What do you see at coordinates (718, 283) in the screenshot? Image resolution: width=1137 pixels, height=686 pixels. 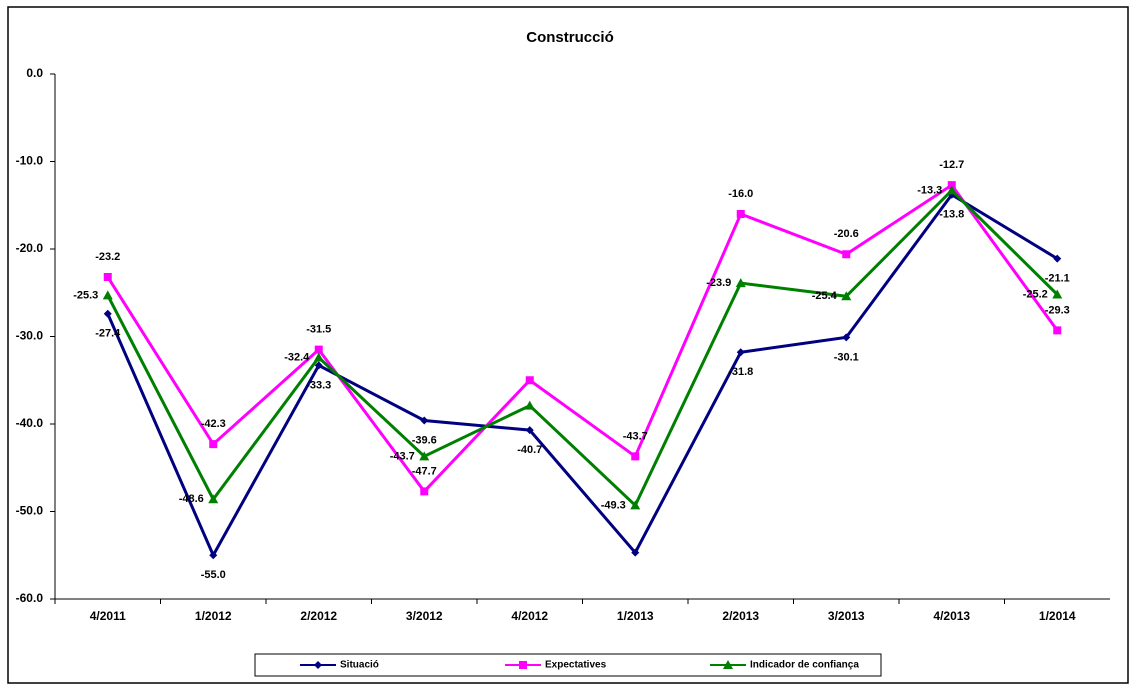 I see `data-label: -23.9` at bounding box center [718, 283].